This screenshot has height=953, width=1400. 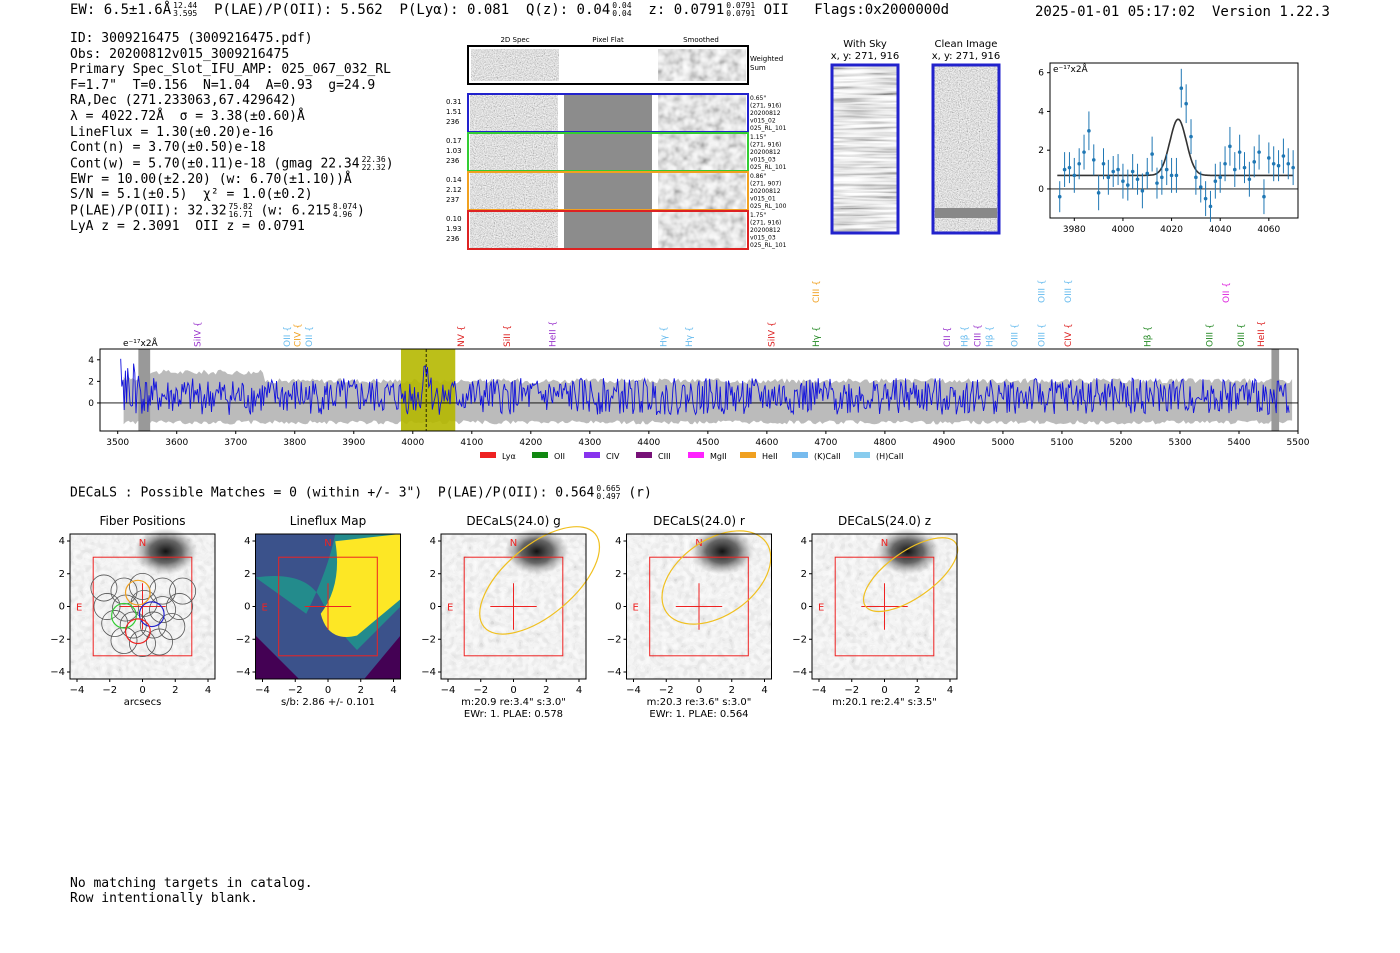 What do you see at coordinates (884, 521) in the screenshot?
I see `decals-panel-title: DECaLS(24.0) z` at bounding box center [884, 521].